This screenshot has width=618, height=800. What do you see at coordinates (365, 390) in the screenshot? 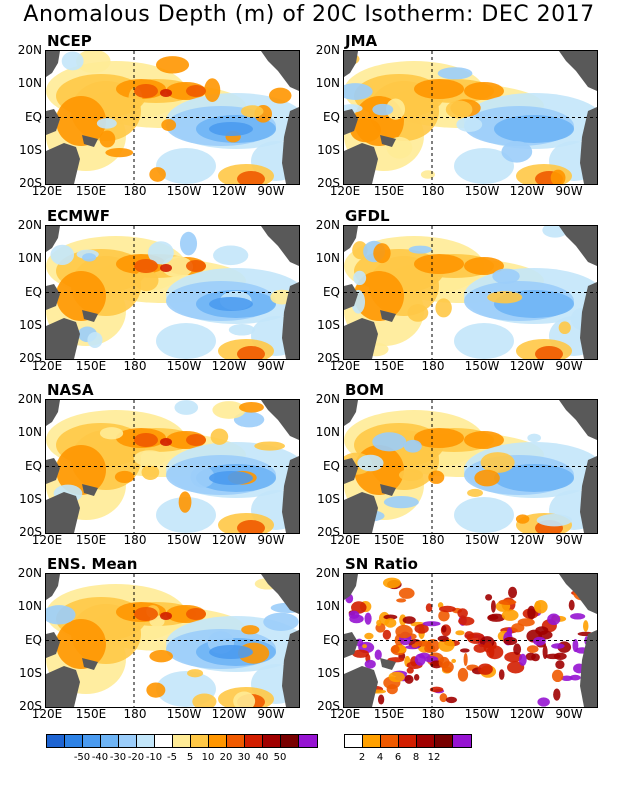
I see `panel-title: BOM` at bounding box center [365, 390].